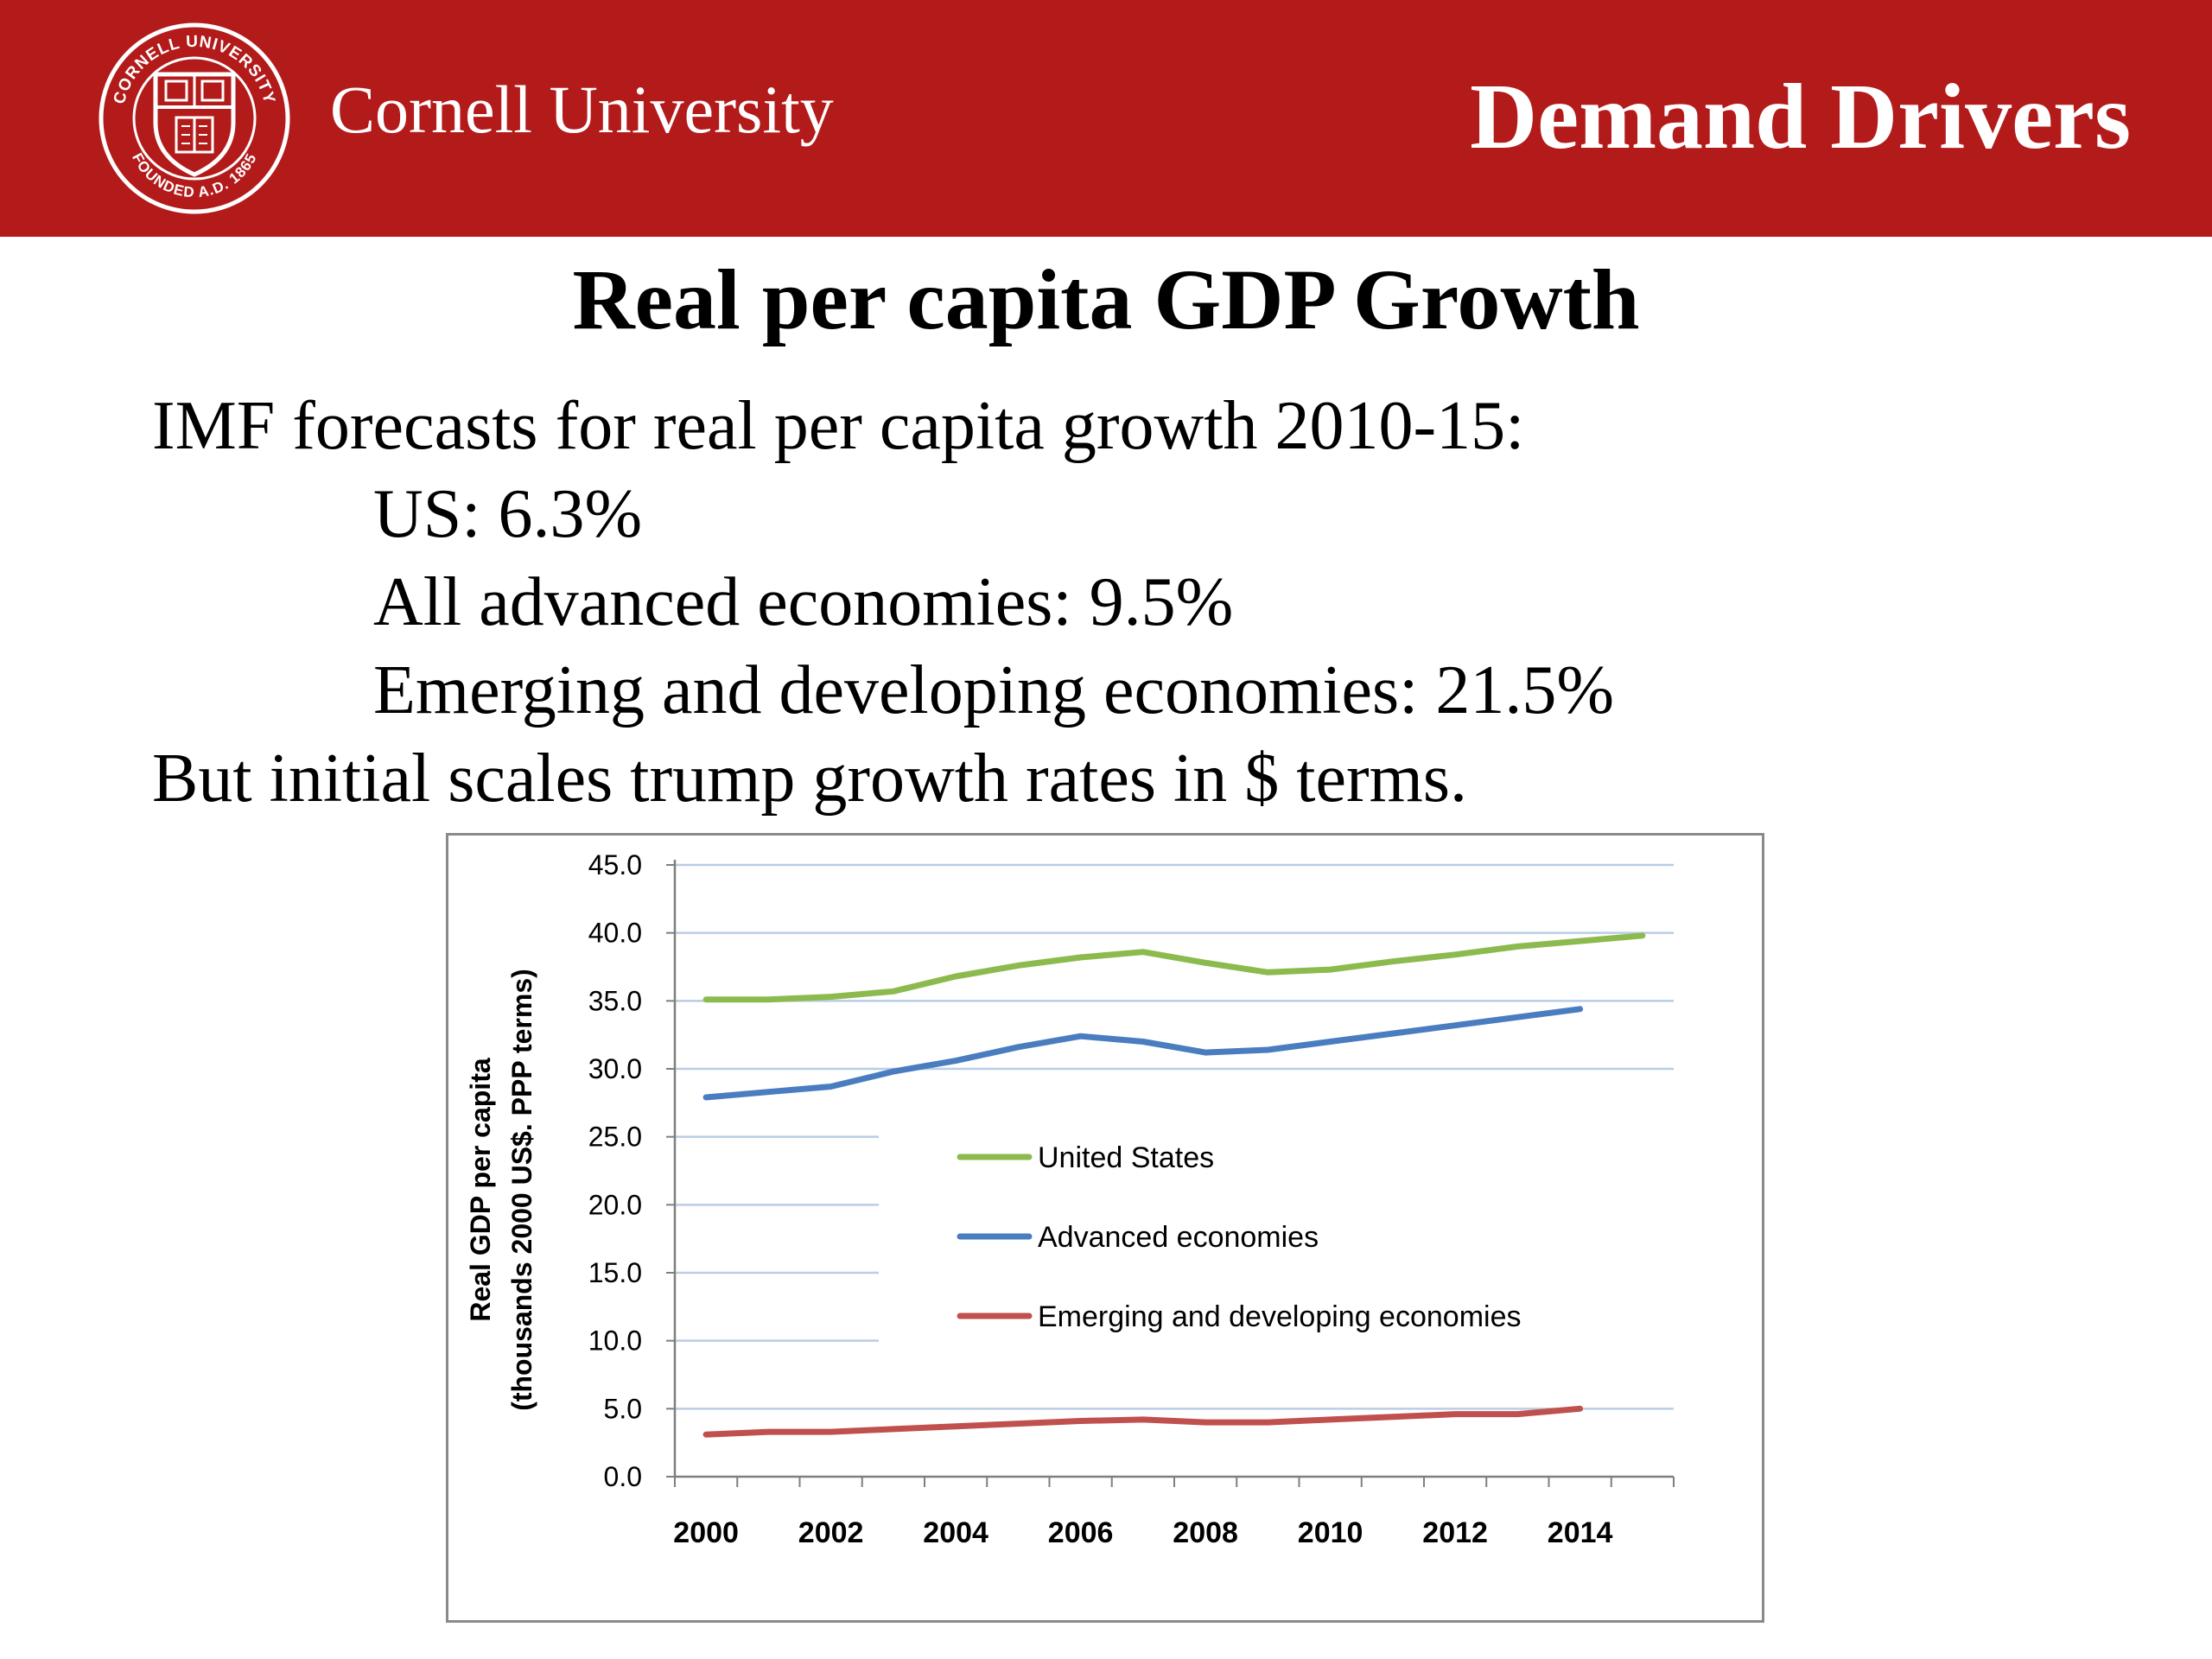 The image size is (2212, 1659). Describe the element at coordinates (615, 1137) in the screenshot. I see `y-tick-label: 25.0` at that location.